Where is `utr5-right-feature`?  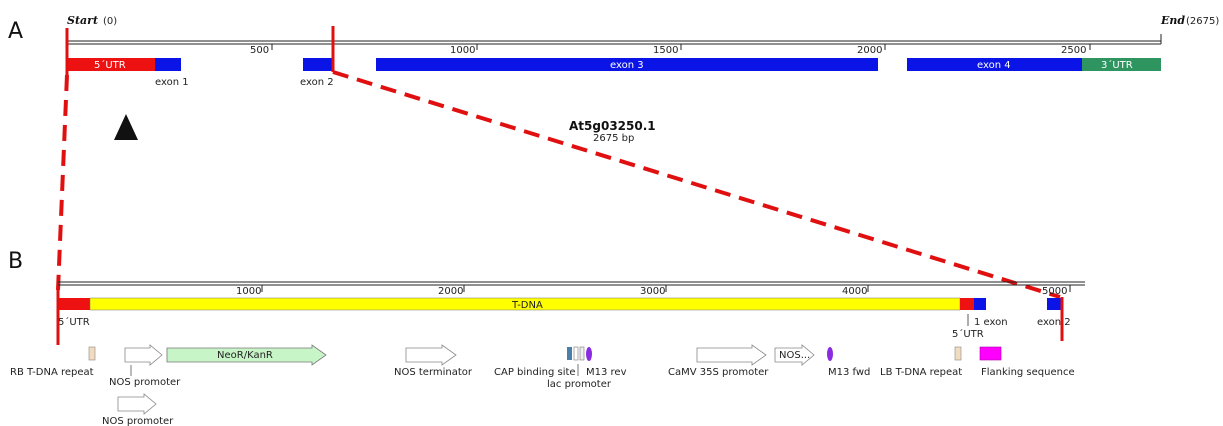 utr5-right-feature is located at coordinates (967, 304).